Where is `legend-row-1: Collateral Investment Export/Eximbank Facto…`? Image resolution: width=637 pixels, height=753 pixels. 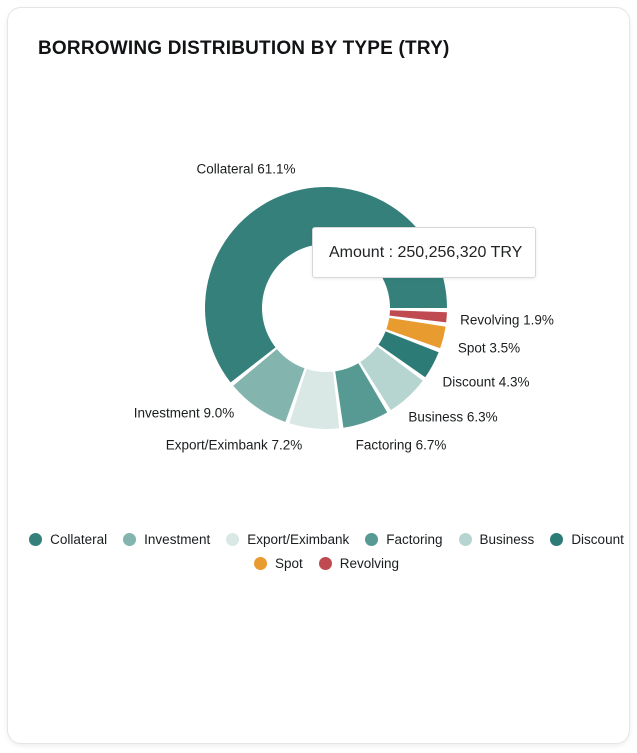 legend-row-1: Collateral Investment Export/Eximbank Facto… is located at coordinates (326, 539).